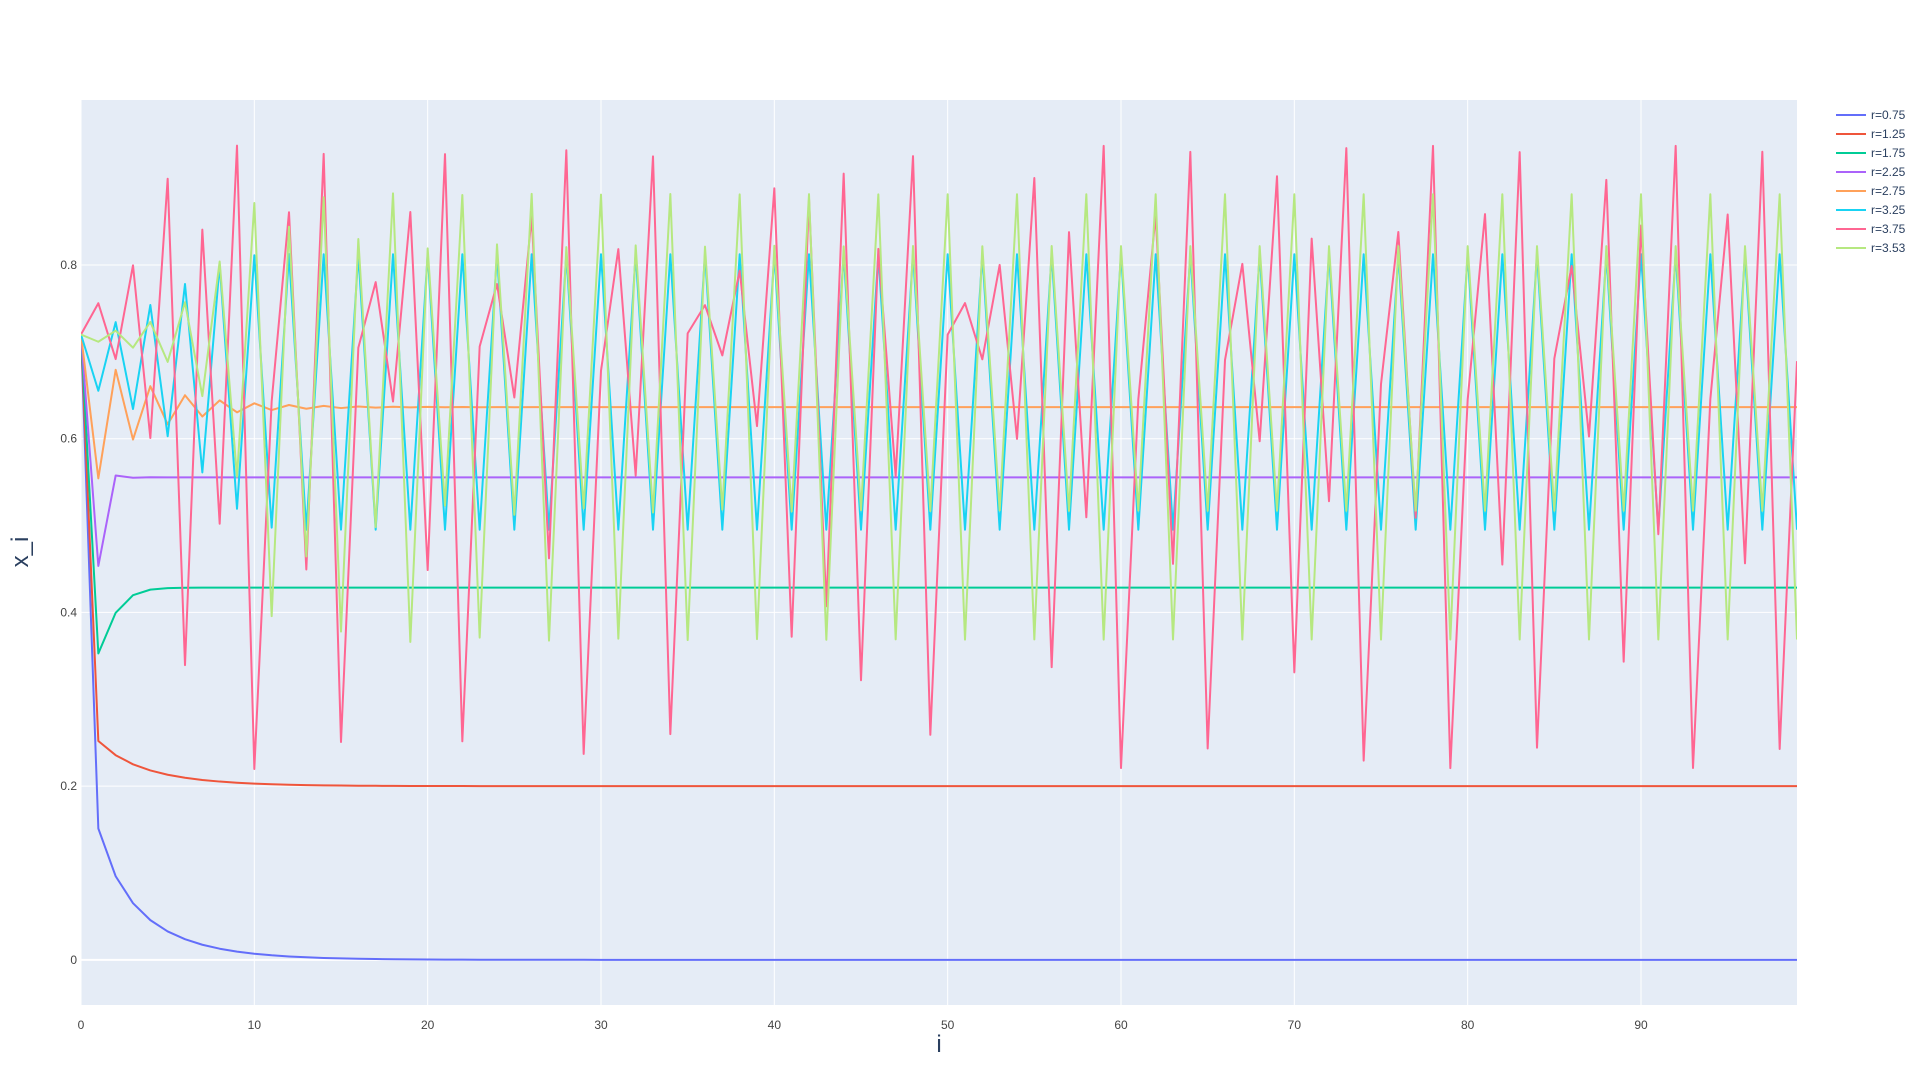 This screenshot has height=1080, width=1920. What do you see at coordinates (68, 439) in the screenshot?
I see `y-tick-label: 0.6` at bounding box center [68, 439].